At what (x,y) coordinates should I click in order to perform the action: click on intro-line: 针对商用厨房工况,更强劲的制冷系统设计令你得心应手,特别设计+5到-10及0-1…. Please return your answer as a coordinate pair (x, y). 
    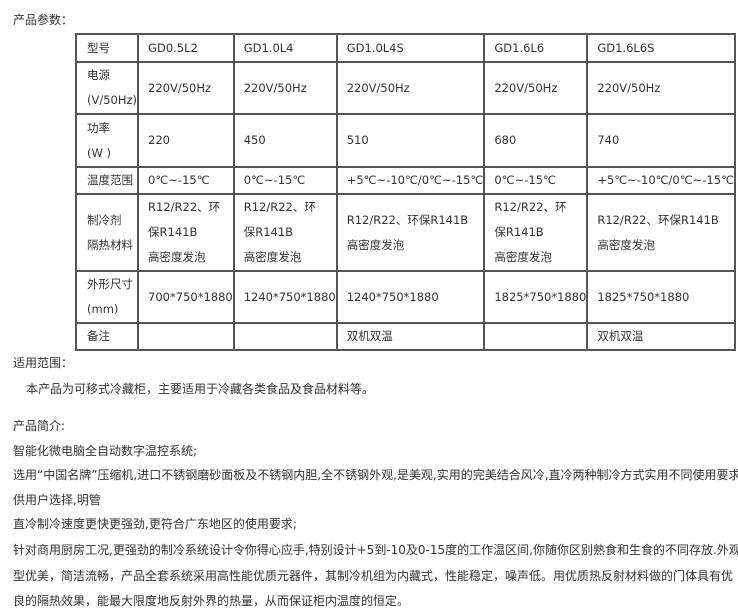
    Looking at the image, I should click on (375, 550).